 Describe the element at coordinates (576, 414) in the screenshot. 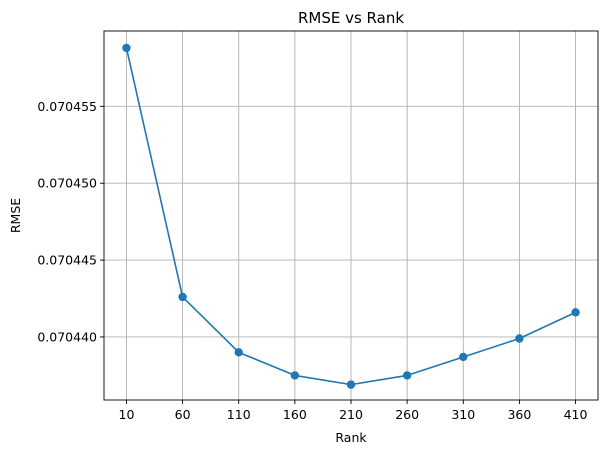

I see `x-tick-label: 410` at that location.